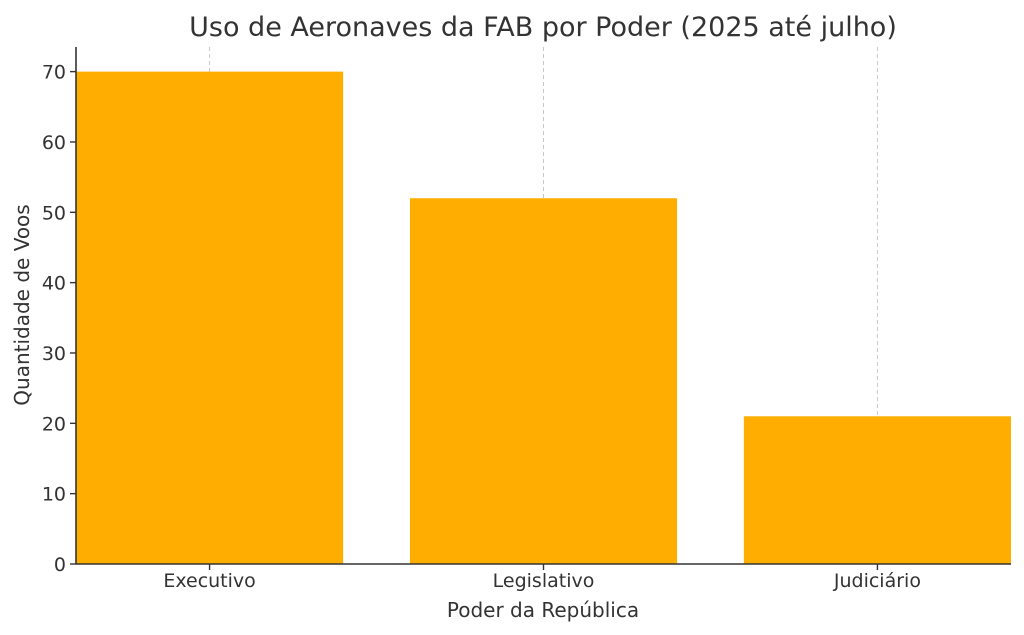 Image resolution: width=1024 pixels, height=635 pixels. I want to click on y-tick-label: 0, so click(60, 565).